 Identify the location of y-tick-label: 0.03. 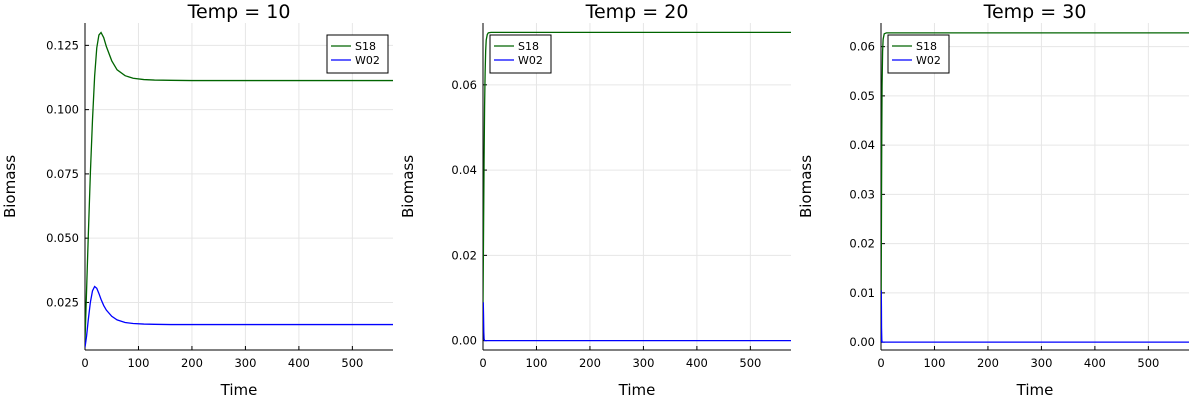
(862, 194).